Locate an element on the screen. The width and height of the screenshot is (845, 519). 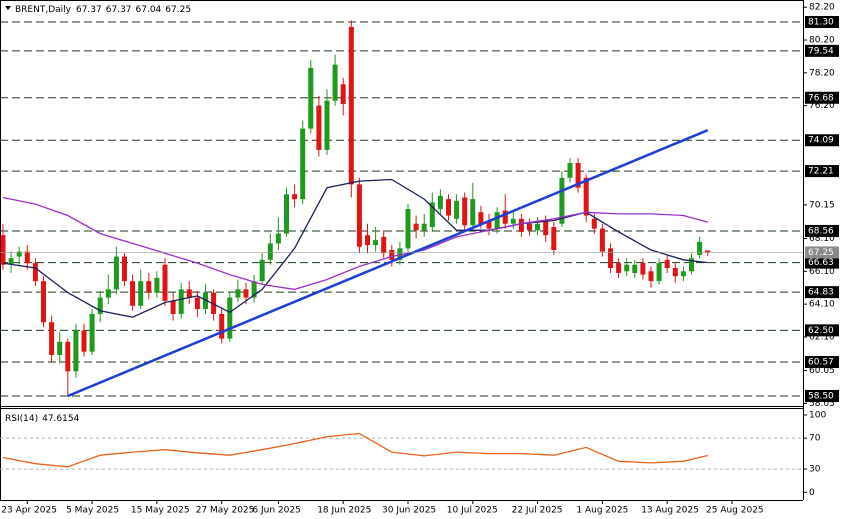
symbol-title: BRENT,Daily is located at coordinates (43, 10).